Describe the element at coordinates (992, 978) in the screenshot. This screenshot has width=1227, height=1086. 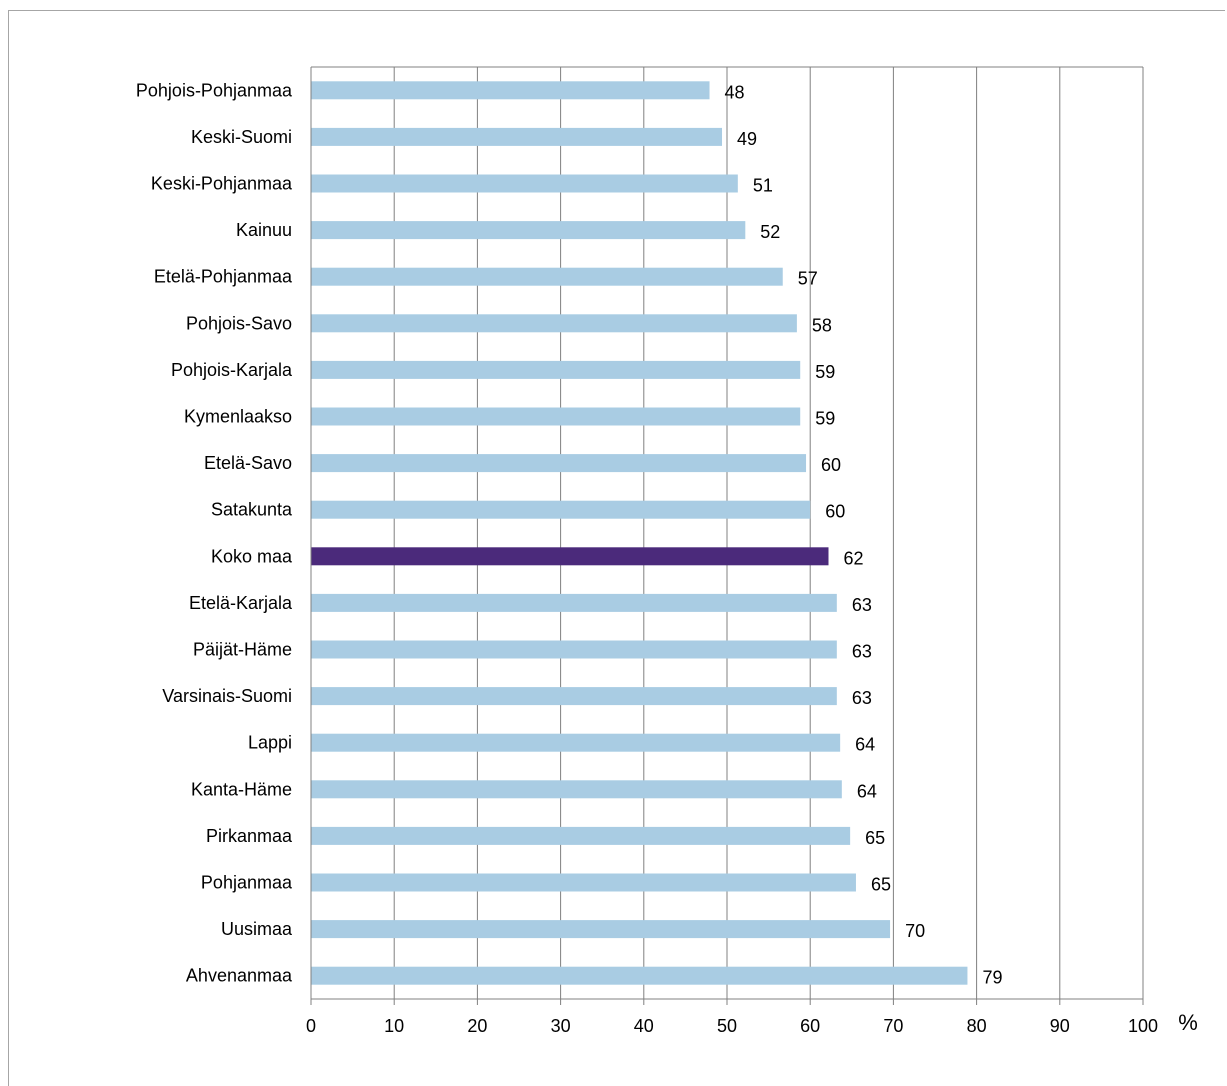
I see `data-label: 79` at that location.